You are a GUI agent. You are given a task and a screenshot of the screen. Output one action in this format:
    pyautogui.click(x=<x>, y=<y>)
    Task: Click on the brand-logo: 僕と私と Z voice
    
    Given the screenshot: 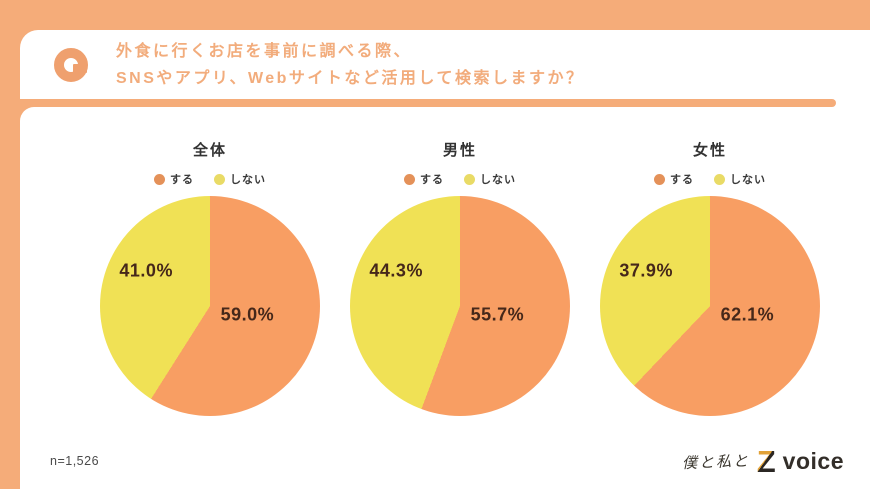 What is the action you would take?
    pyautogui.click(x=762, y=461)
    